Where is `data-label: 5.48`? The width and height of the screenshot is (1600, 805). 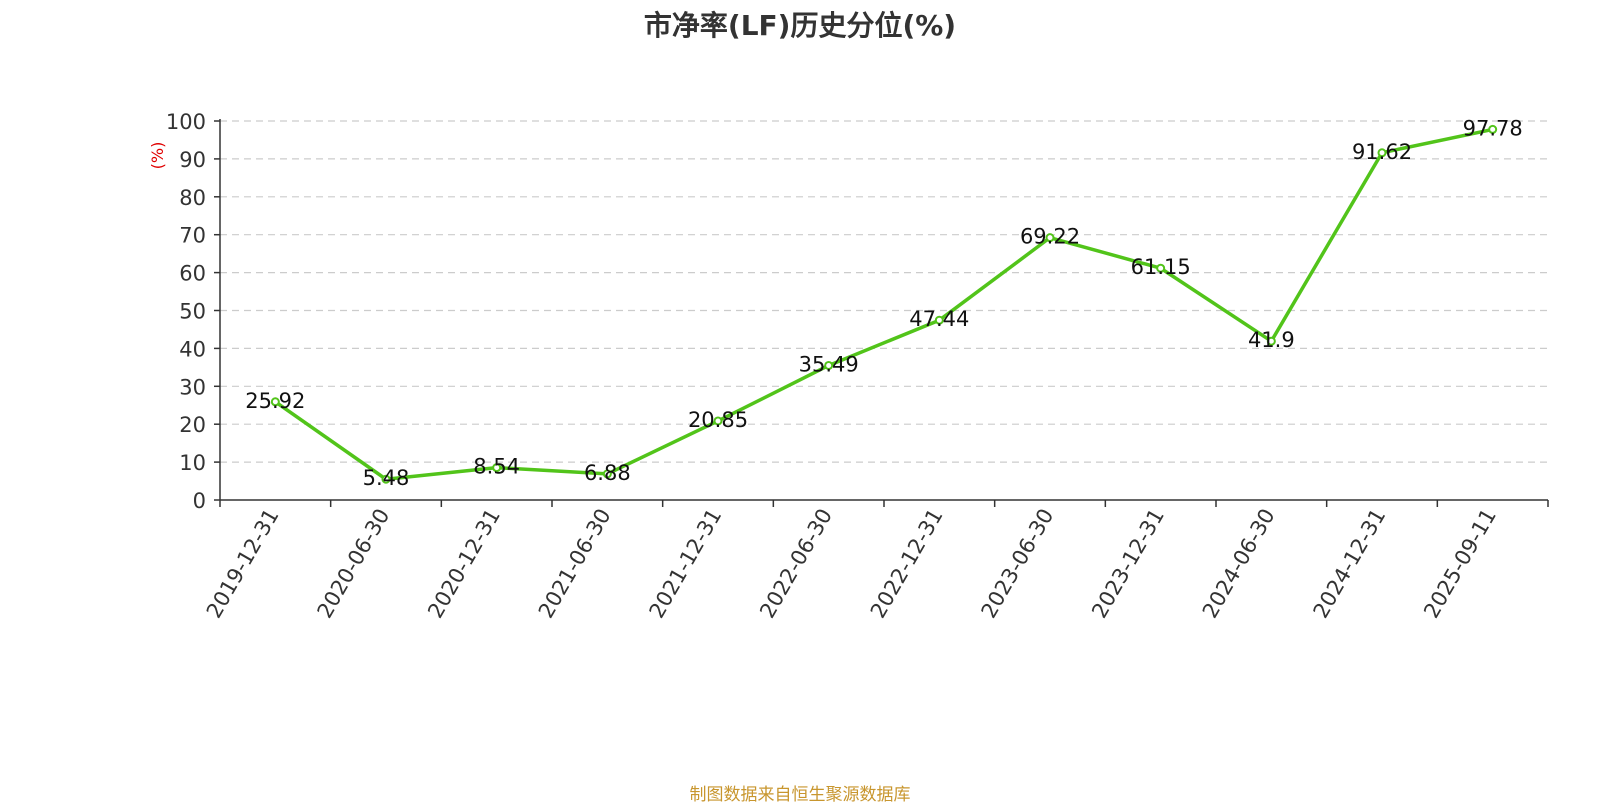
data-label: 5.48 is located at coordinates (386, 478).